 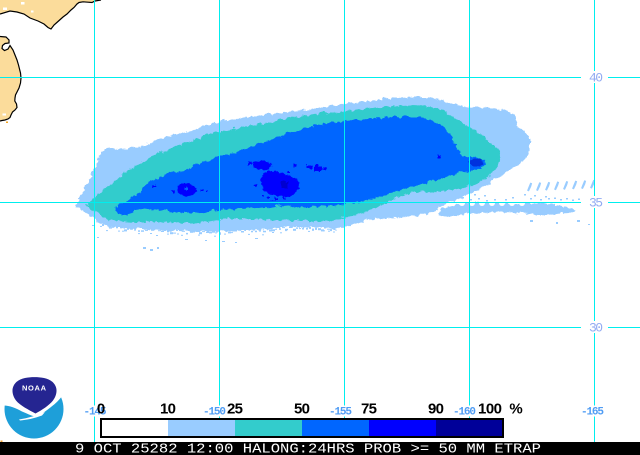 What do you see at coordinates (596, 328) in the screenshot?
I see `svg-text: 30` at bounding box center [596, 328].